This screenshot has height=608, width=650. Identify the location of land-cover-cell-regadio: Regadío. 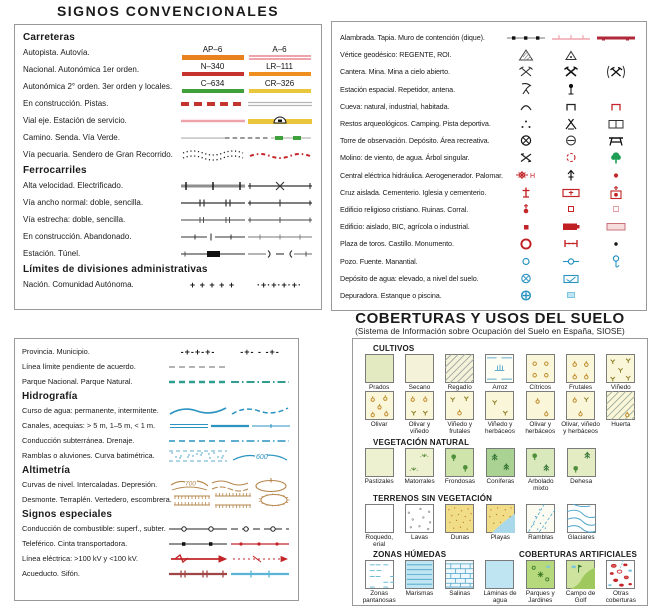
(460, 372).